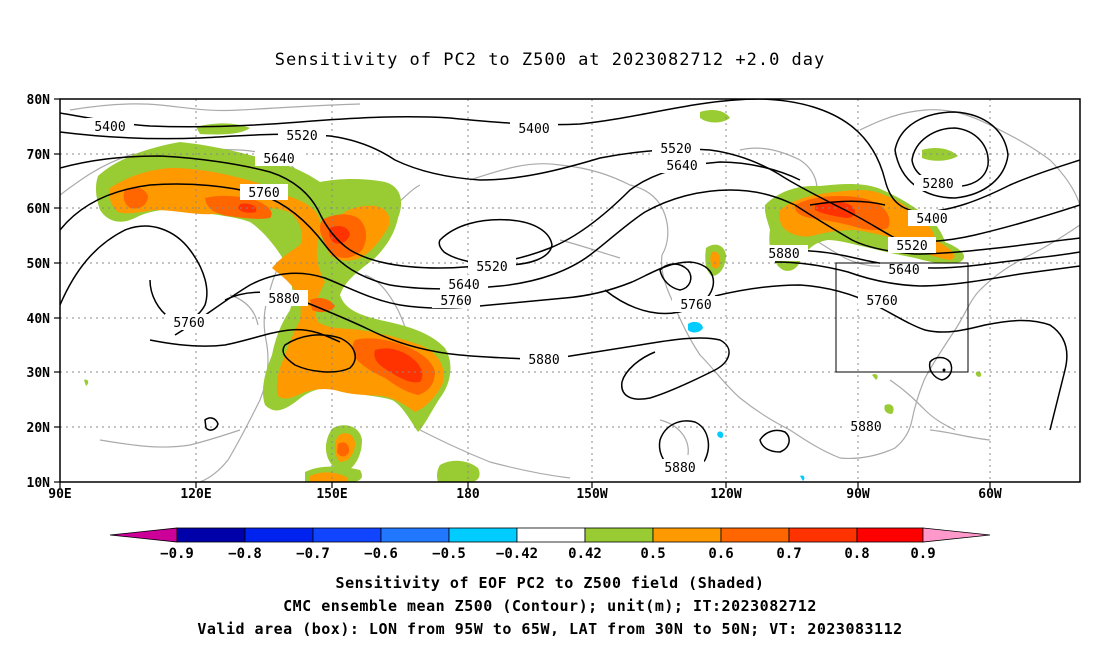 This screenshot has height=650, width=1100. I want to click on colorbar-label-5: −0.5, so click(449, 554).